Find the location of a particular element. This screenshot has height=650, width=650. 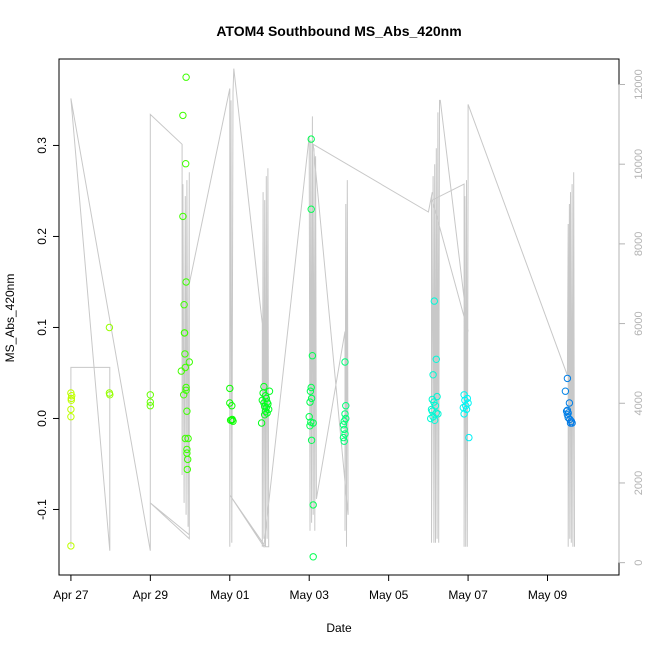

y-axis-right: 0 2000 4000 6000 8000 10000 12000 is located at coordinates (631, 317).